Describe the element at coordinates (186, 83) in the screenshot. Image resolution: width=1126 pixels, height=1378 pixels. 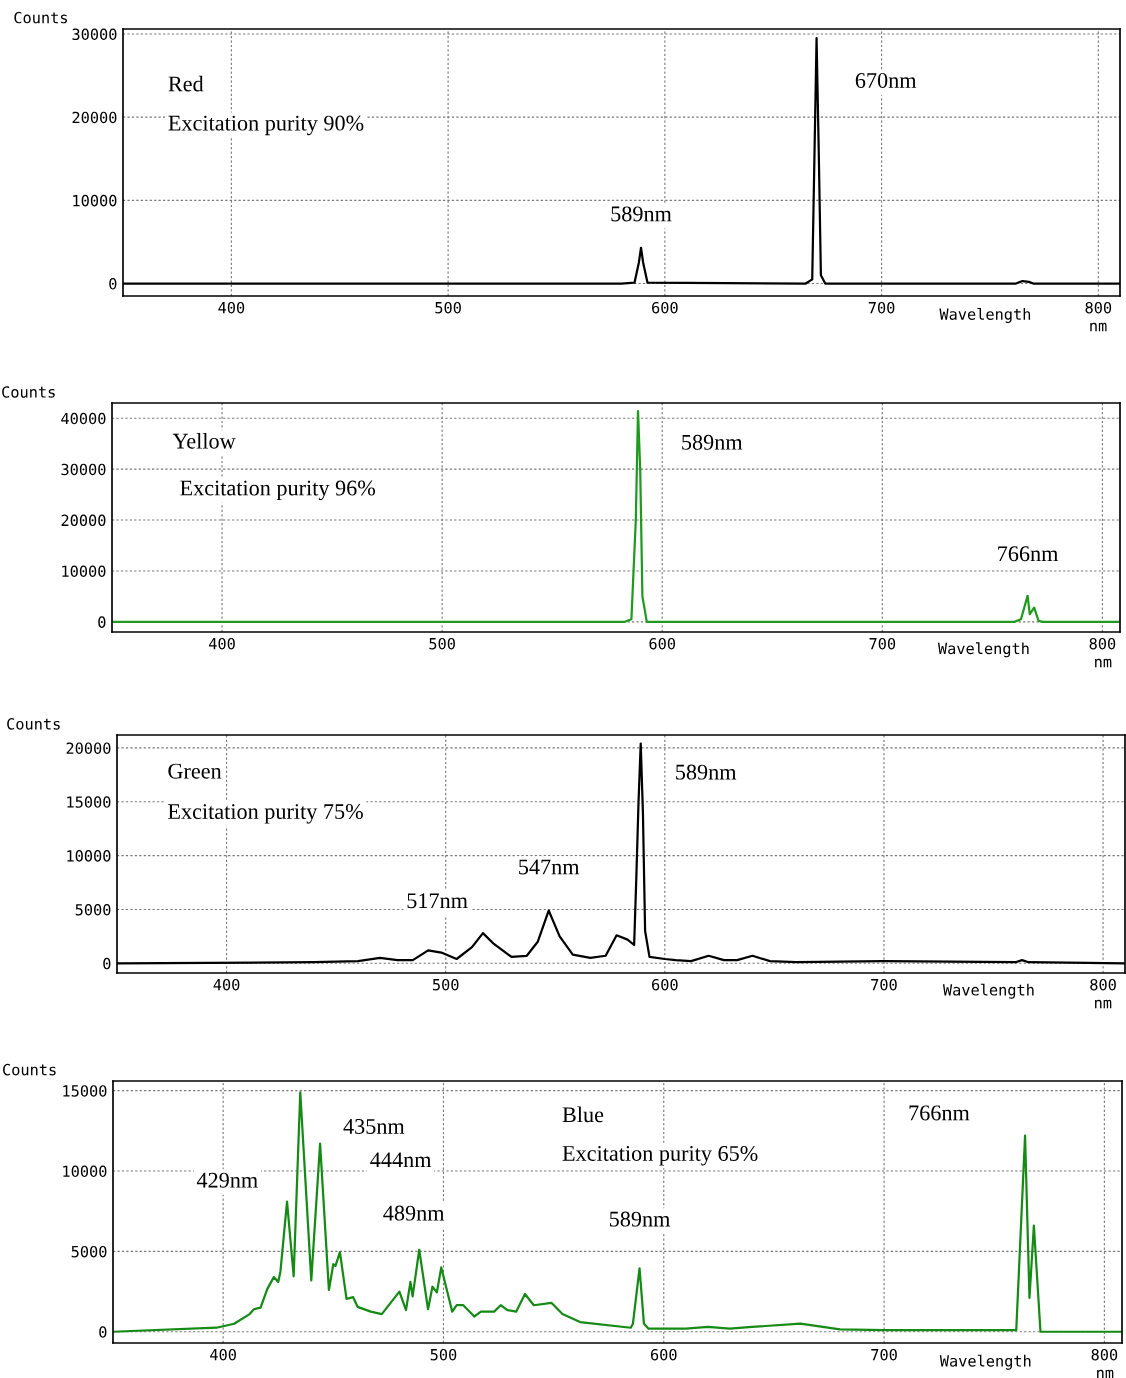
I see `text: Red` at that location.